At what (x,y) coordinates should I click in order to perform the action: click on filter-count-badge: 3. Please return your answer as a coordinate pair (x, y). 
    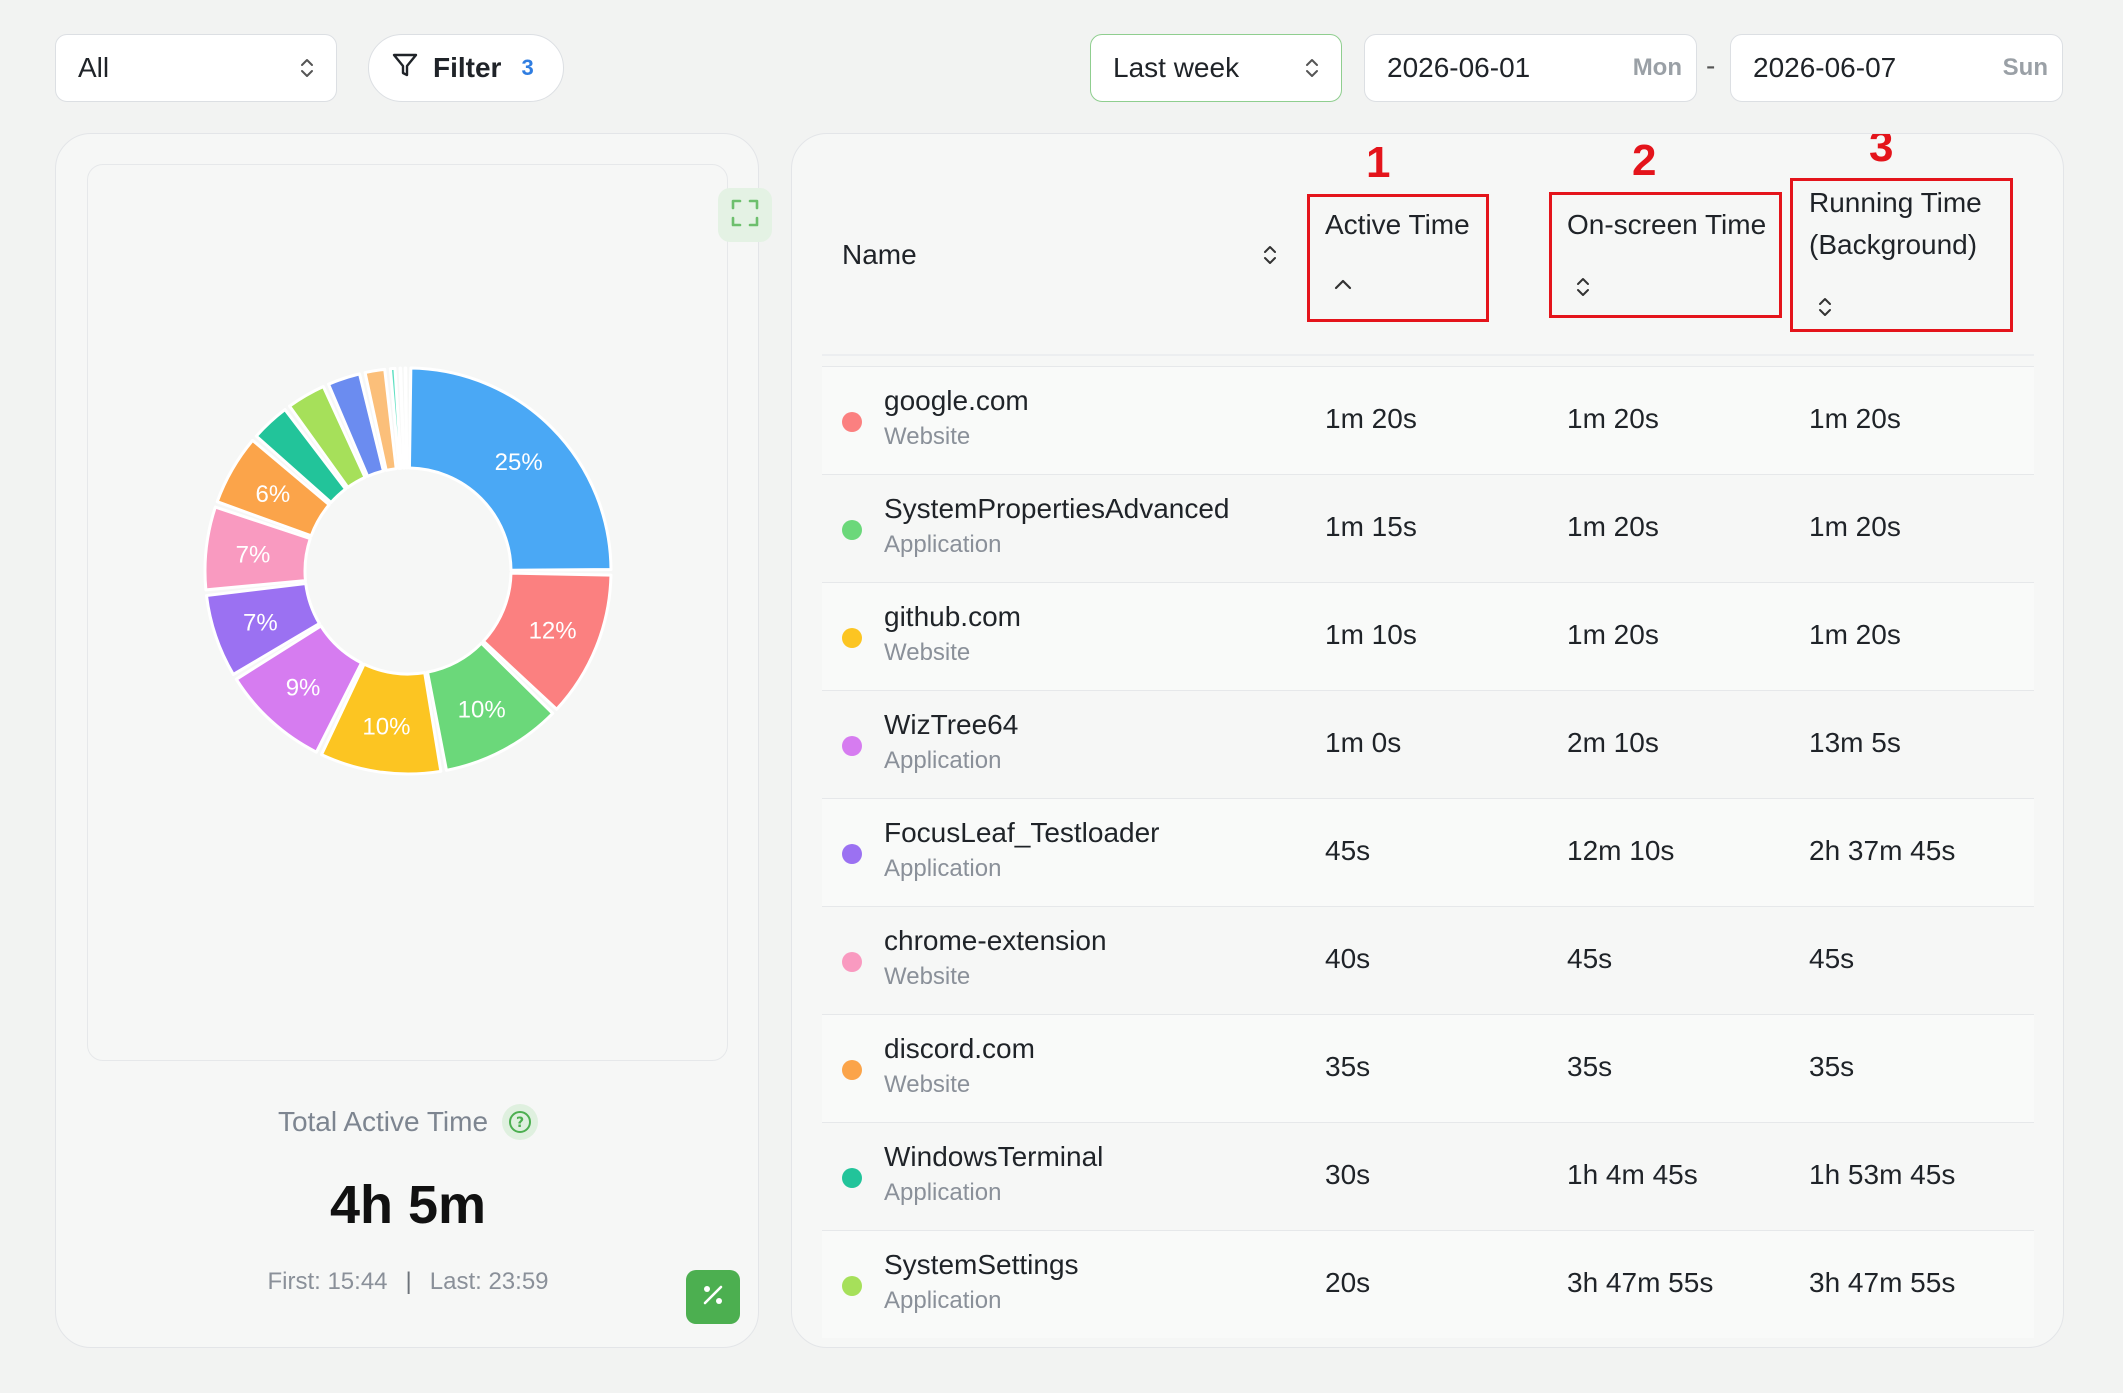
    Looking at the image, I should click on (527, 67).